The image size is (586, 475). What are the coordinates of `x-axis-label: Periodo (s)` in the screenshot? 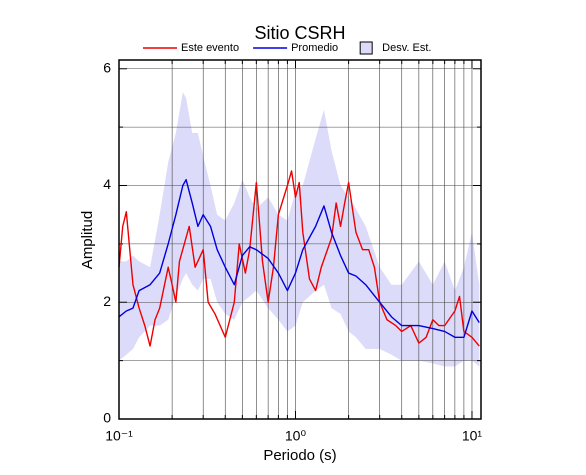 It's located at (299, 455).